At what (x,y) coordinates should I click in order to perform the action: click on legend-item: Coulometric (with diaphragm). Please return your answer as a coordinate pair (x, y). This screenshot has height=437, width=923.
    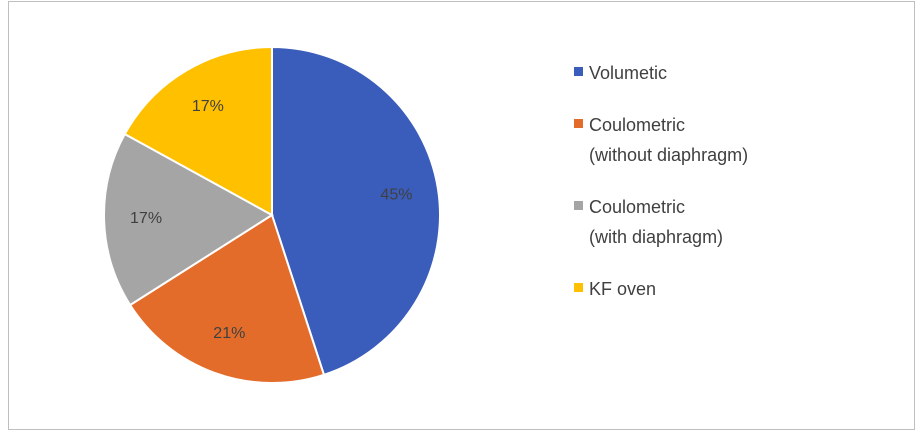
    Looking at the image, I should click on (739, 222).